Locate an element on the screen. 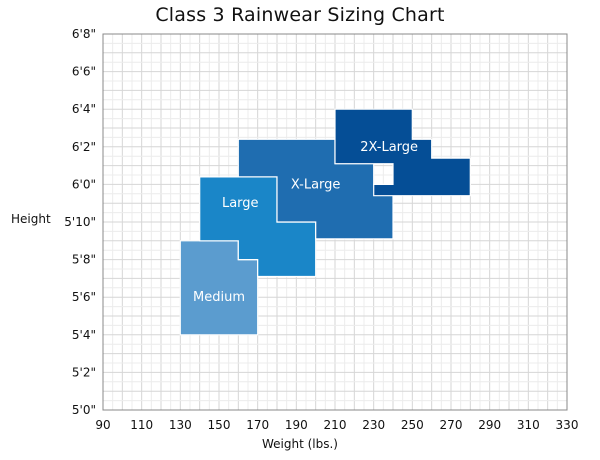 The width and height of the screenshot is (600, 460). x-tick-label: 250 is located at coordinates (412, 425).